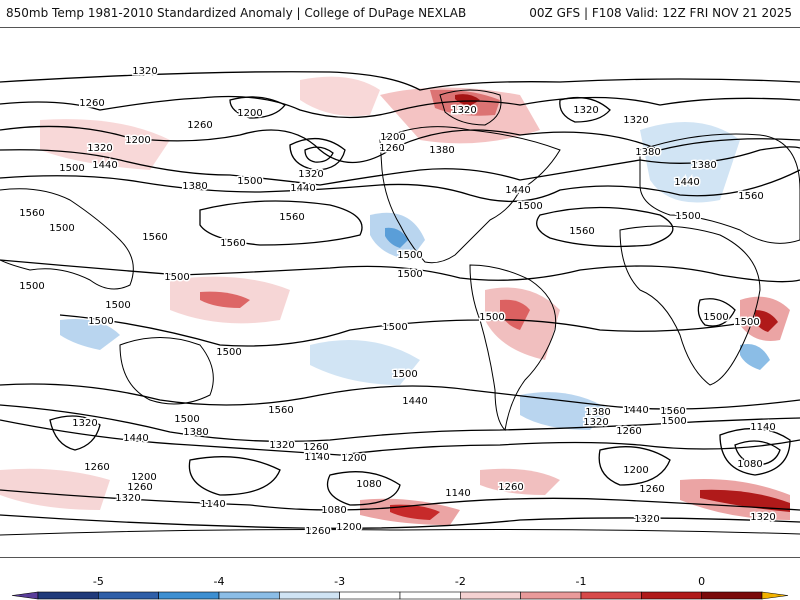 Image resolution: width=800 pixels, height=600 pixels. What do you see at coordinates (339, 581) in the screenshot?
I see `colorbar-tick-label: -3` at bounding box center [339, 581].